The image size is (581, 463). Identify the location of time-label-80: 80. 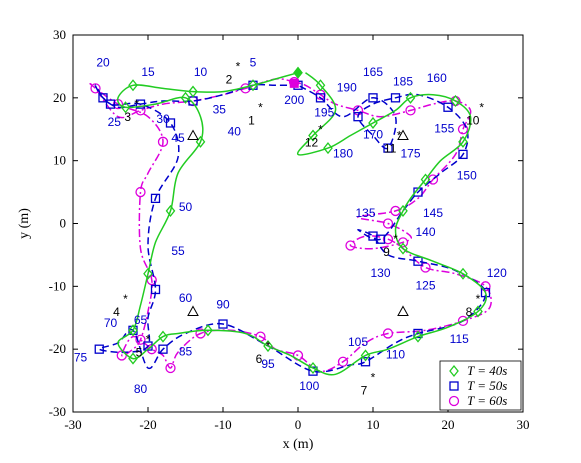
(141, 389).